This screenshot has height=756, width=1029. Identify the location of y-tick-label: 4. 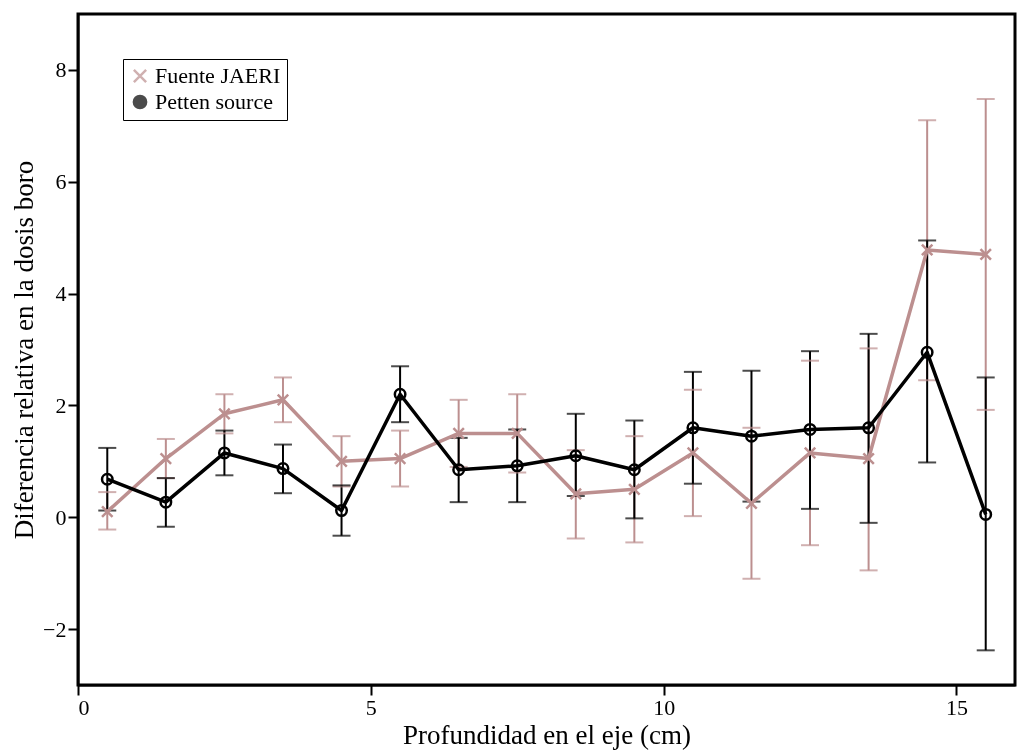
(61, 294).